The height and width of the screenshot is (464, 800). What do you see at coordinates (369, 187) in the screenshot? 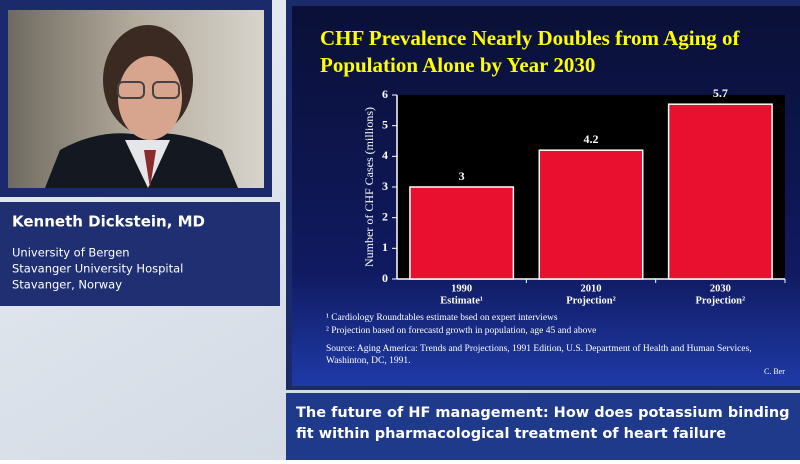
I see `y-axis-label: Number of CHF Cases (millions)` at bounding box center [369, 187].